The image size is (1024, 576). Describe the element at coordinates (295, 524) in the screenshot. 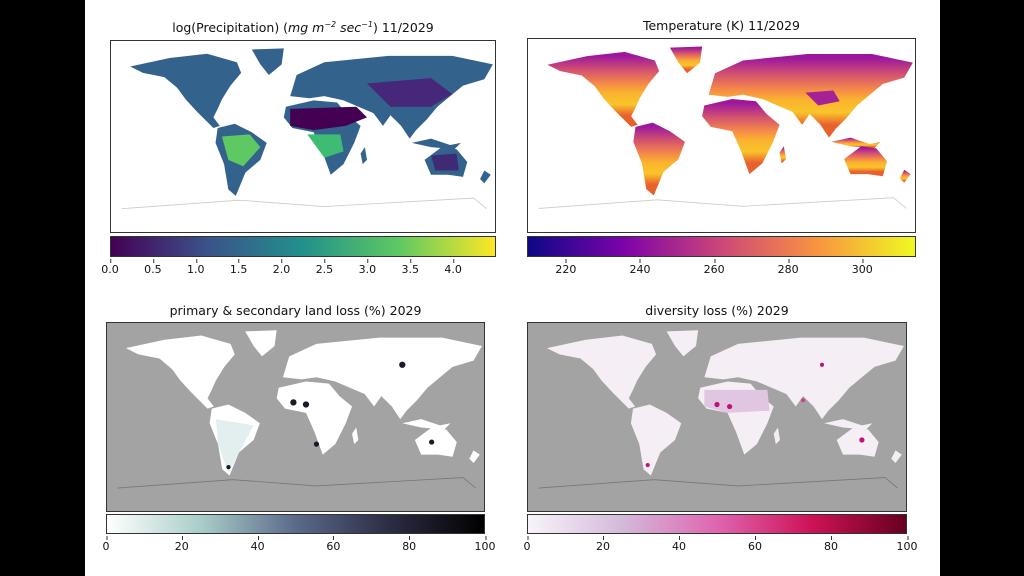

I see `land-loss-colorbar` at that location.